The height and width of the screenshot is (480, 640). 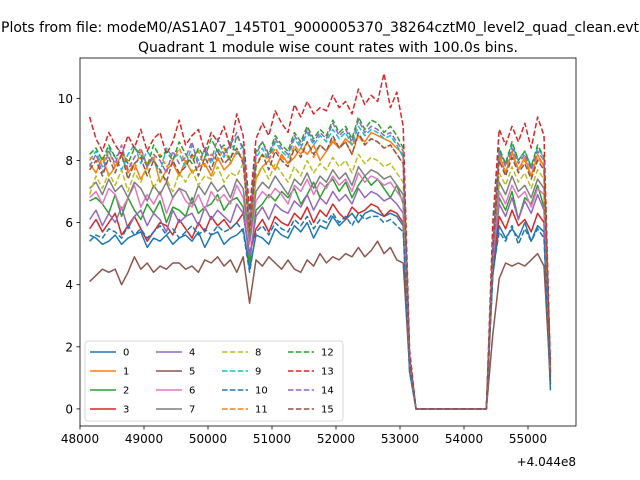 I want to click on legend-label-11: 11, so click(x=261, y=410).